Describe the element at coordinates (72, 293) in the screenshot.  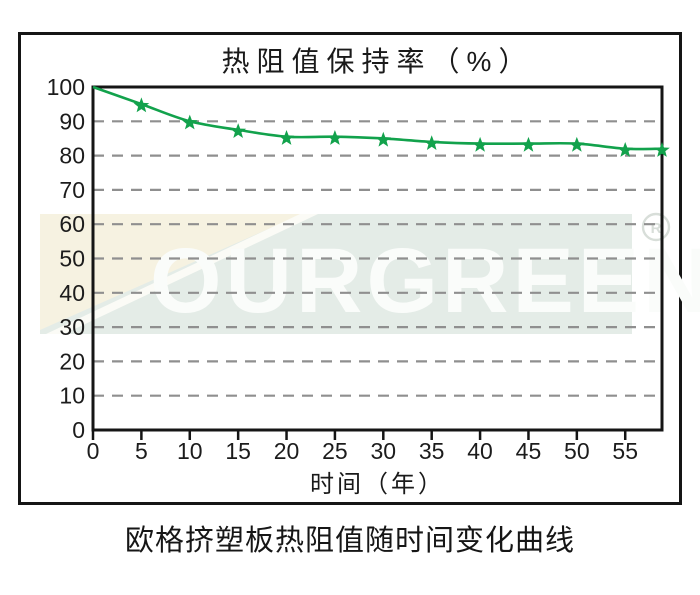
I see `y-tick-label: 40` at that location.